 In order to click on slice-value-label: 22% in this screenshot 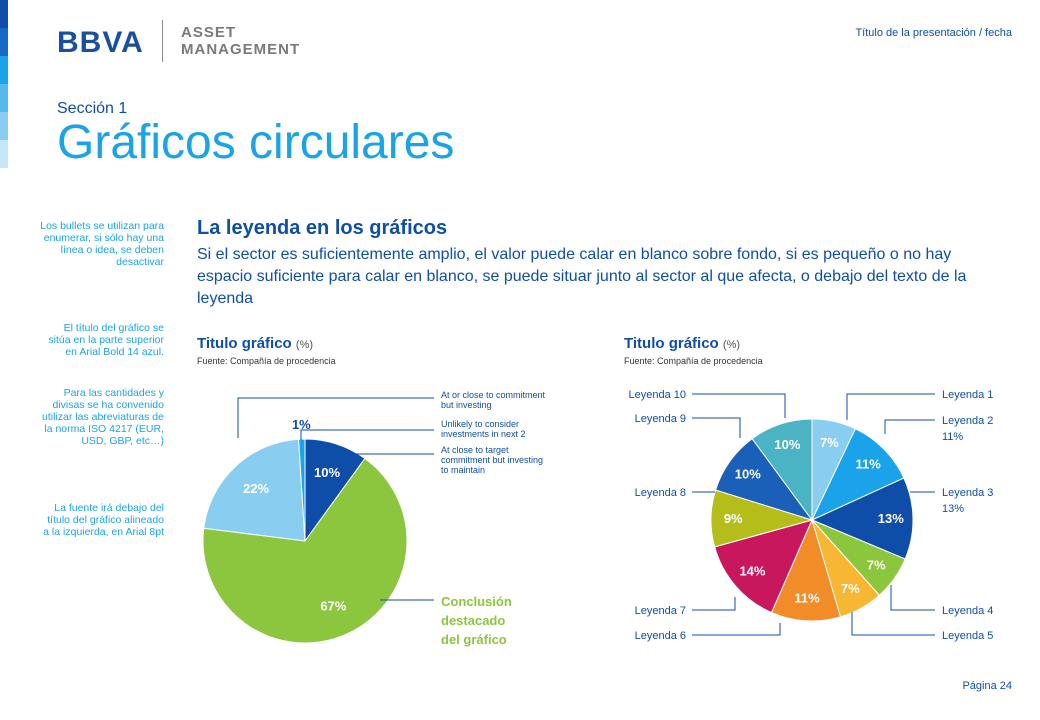, I will do `click(256, 488)`.